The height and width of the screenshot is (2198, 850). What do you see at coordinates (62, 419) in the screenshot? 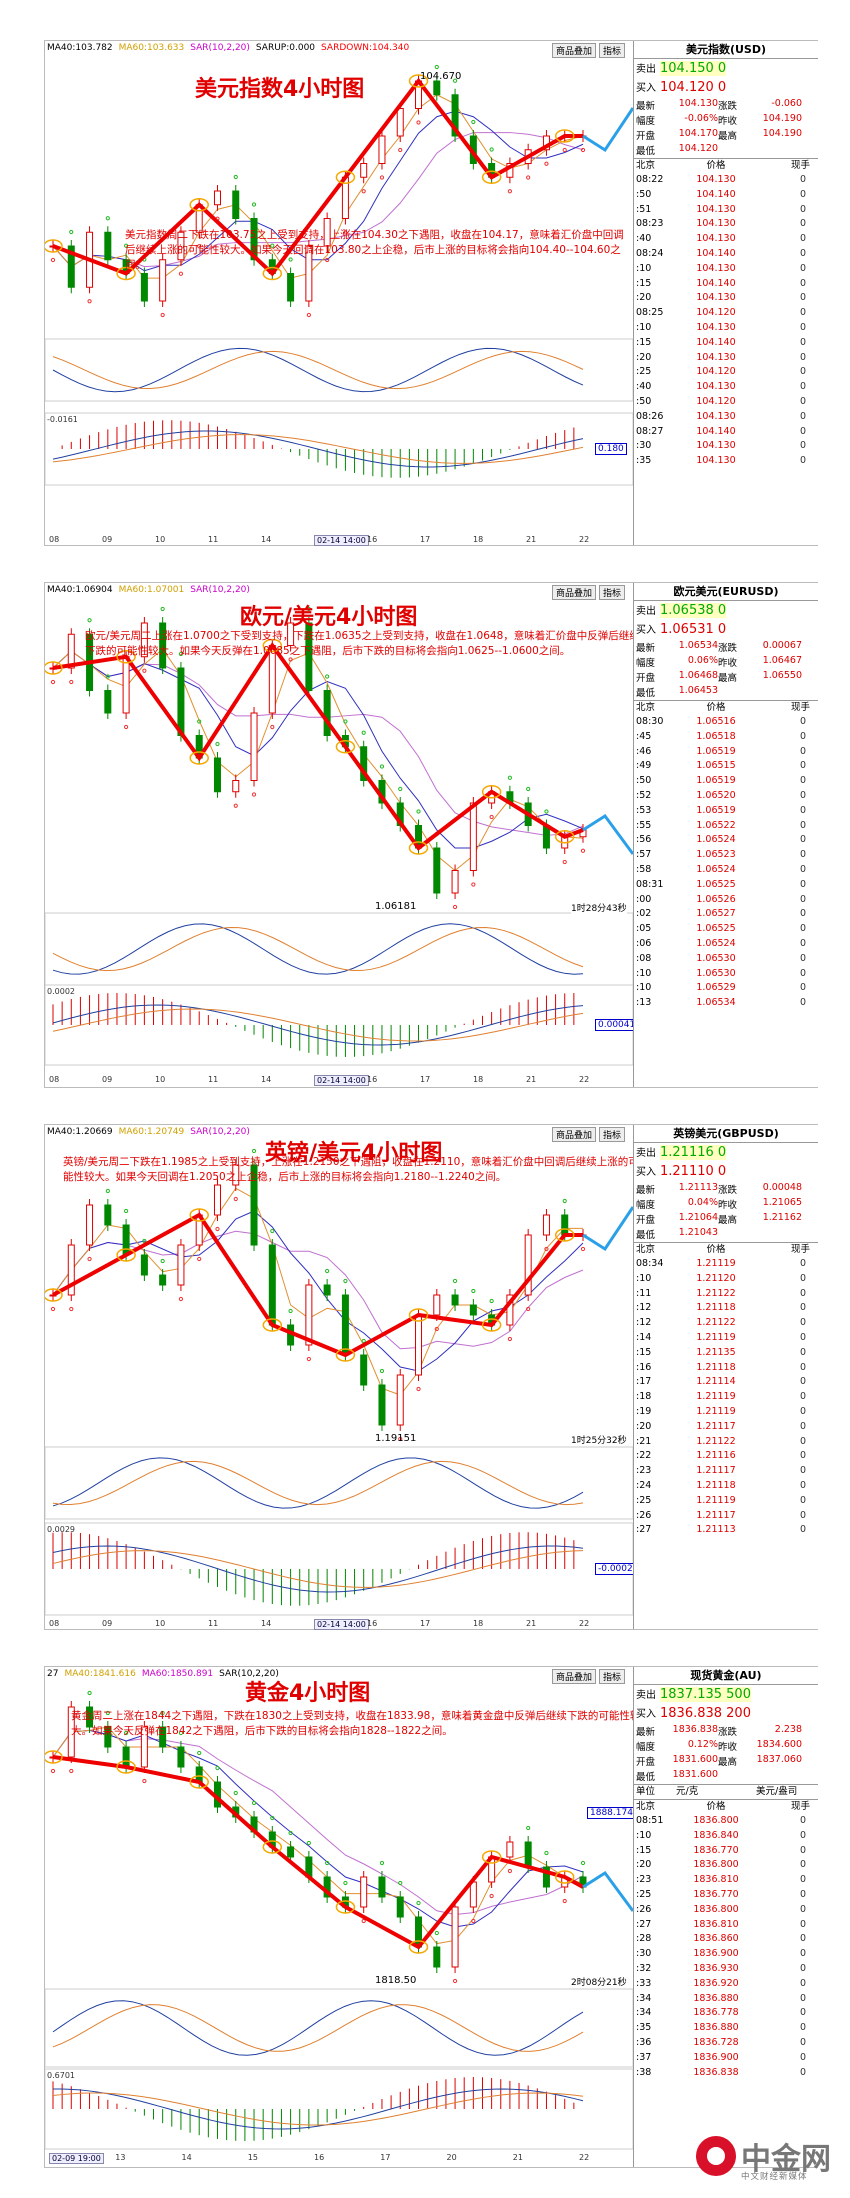
I see `macd-label: -0.0161` at bounding box center [62, 419].